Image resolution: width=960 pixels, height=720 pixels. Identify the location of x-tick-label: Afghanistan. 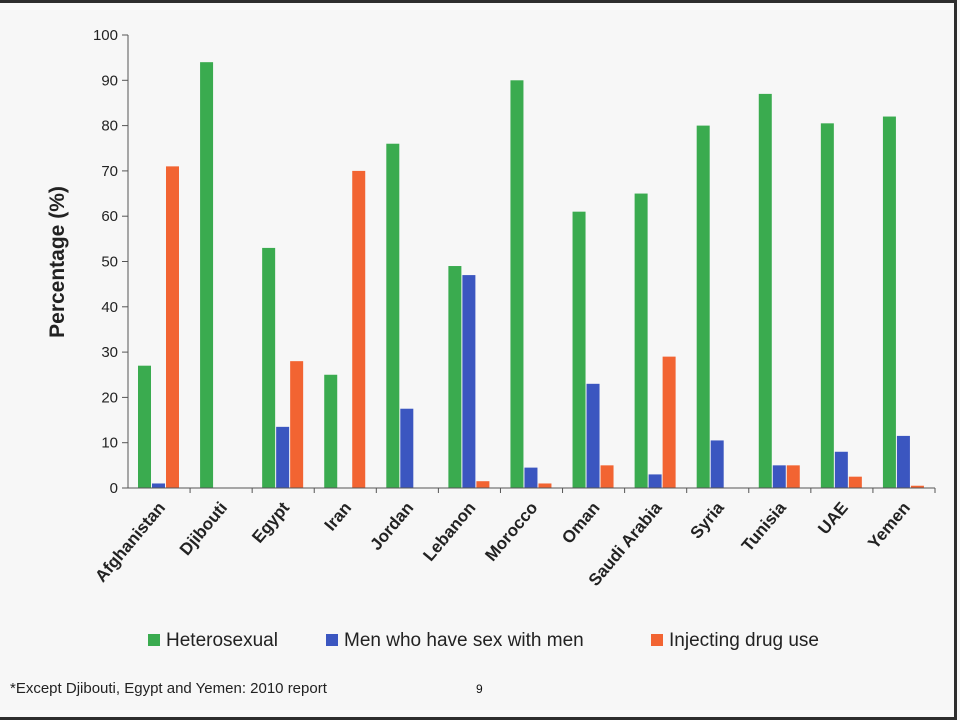
(130, 541).